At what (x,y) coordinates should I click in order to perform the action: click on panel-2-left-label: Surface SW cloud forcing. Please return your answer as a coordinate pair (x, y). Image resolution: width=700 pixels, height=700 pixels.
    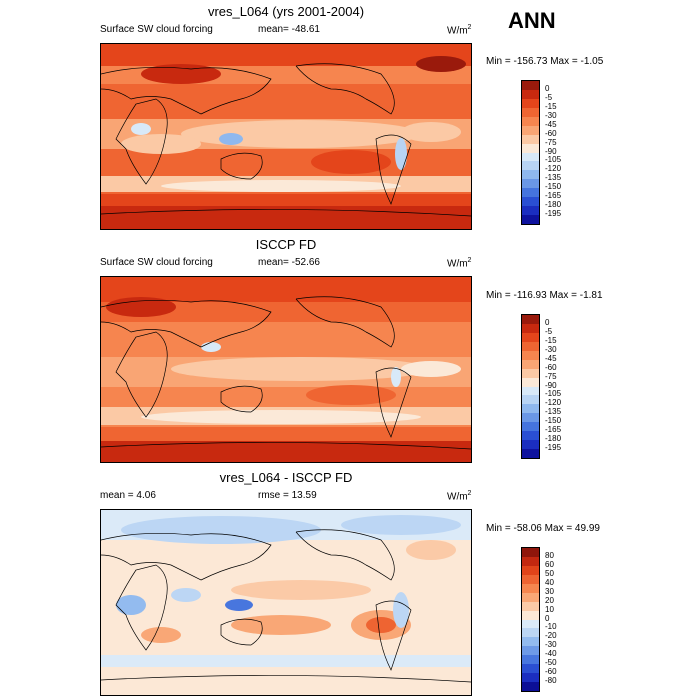
    Looking at the image, I should click on (156, 262).